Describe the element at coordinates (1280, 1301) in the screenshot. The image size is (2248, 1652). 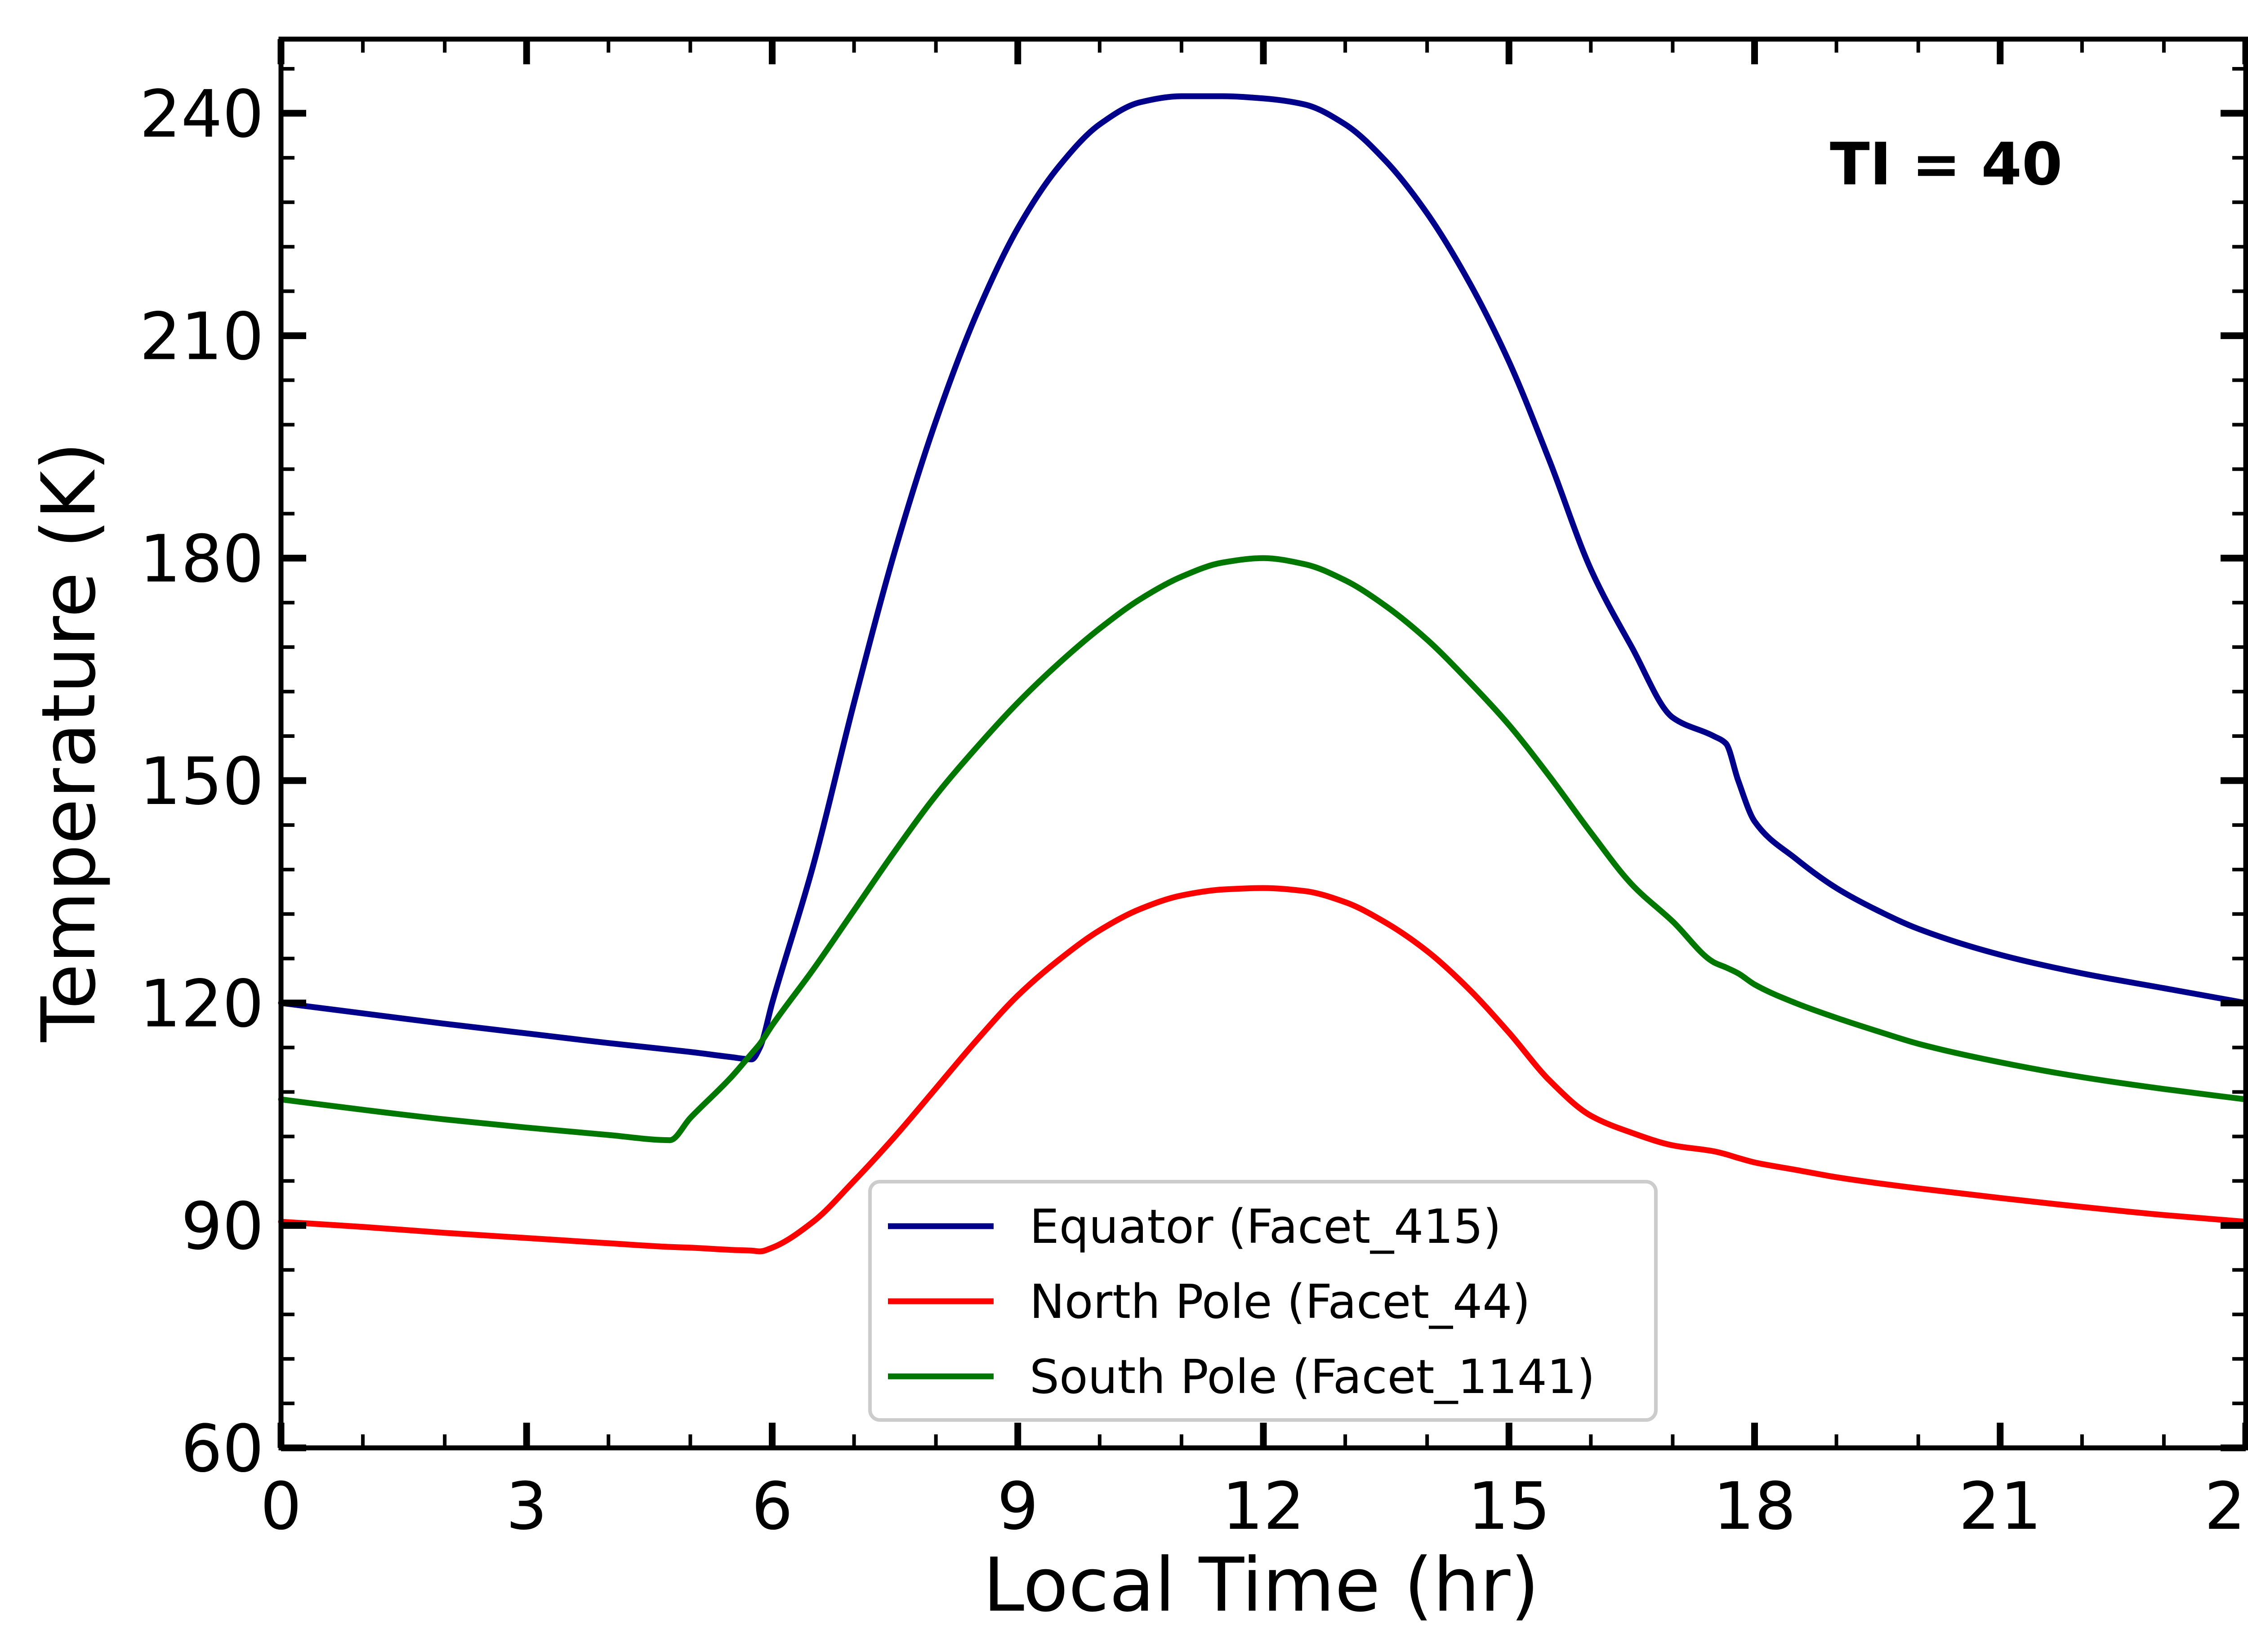
I see `legend-label-north-pole: North Pole (Facet_44)` at that location.